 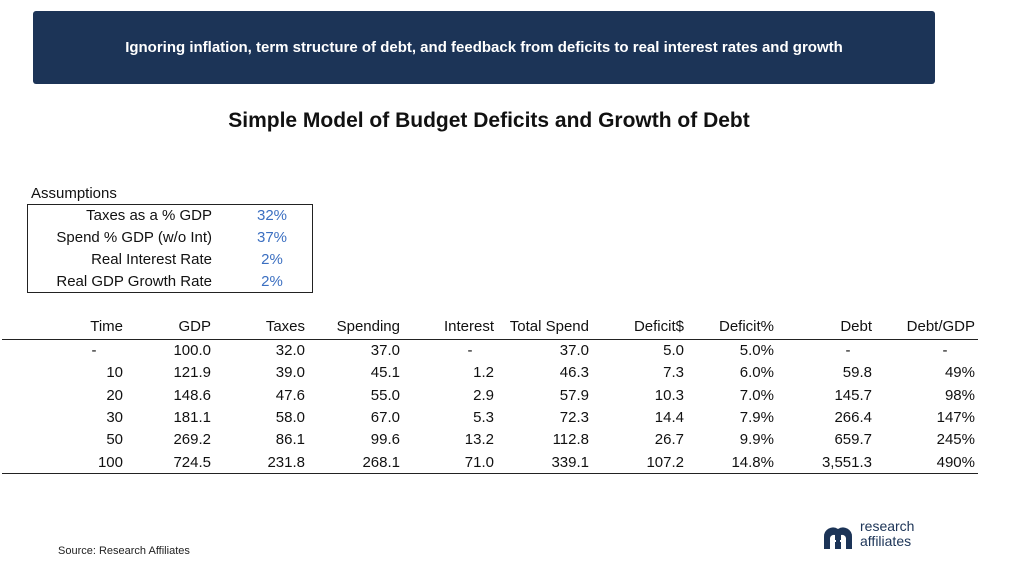 I want to click on table-cell: 3,551.3, so click(x=846, y=462).